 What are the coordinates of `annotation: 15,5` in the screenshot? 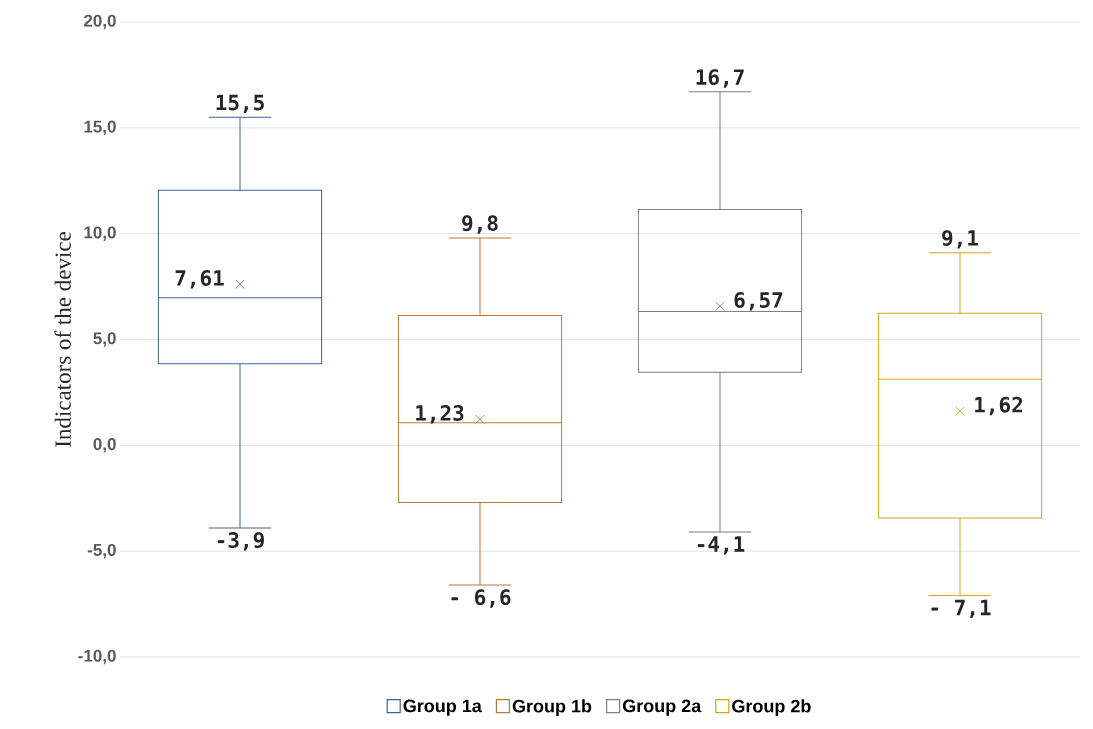 It's located at (240, 104).